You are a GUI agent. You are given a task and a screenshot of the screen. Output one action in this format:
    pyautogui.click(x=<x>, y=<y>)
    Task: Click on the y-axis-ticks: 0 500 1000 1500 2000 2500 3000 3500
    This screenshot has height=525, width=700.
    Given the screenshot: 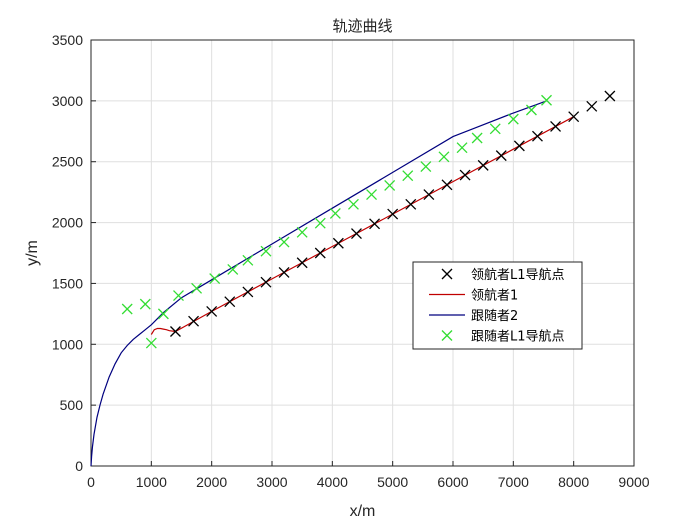 What is the action you would take?
    pyautogui.click(x=74, y=253)
    